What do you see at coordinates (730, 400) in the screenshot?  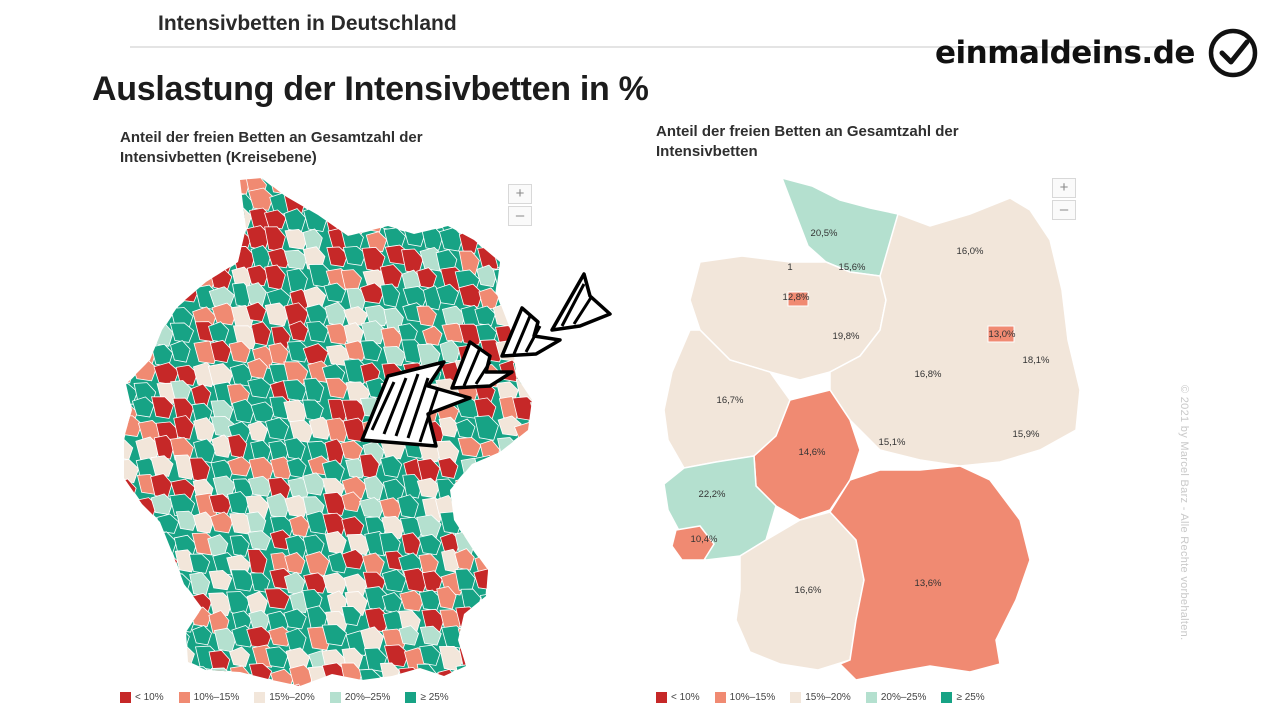 I see `state-value-label: 16,7%` at bounding box center [730, 400].